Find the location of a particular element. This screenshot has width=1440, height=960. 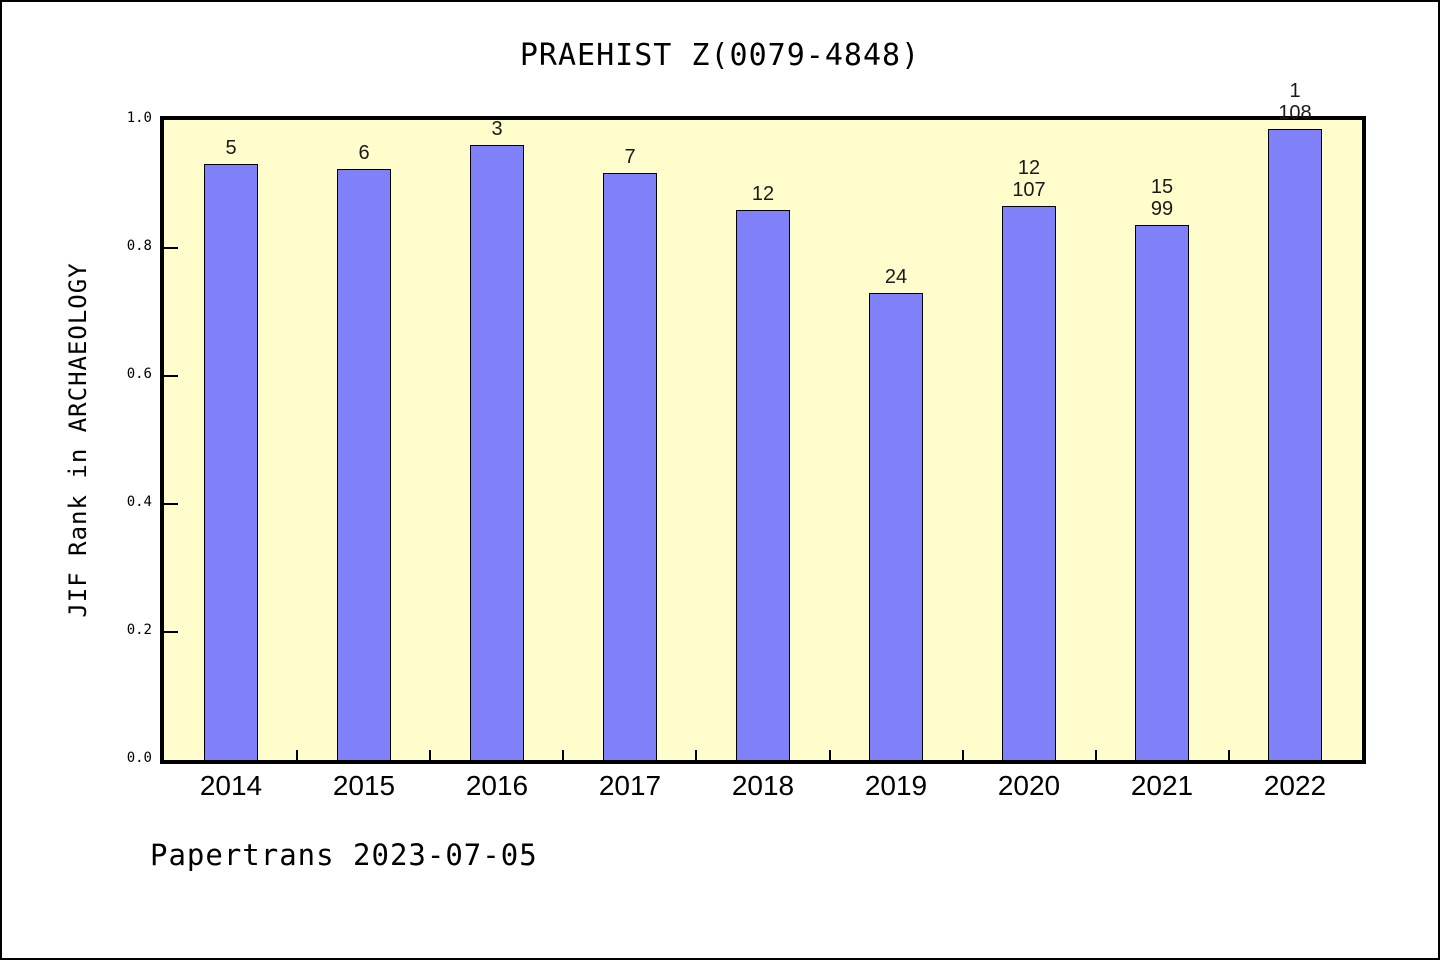

bar-label-line: 24 is located at coordinates (896, 277).